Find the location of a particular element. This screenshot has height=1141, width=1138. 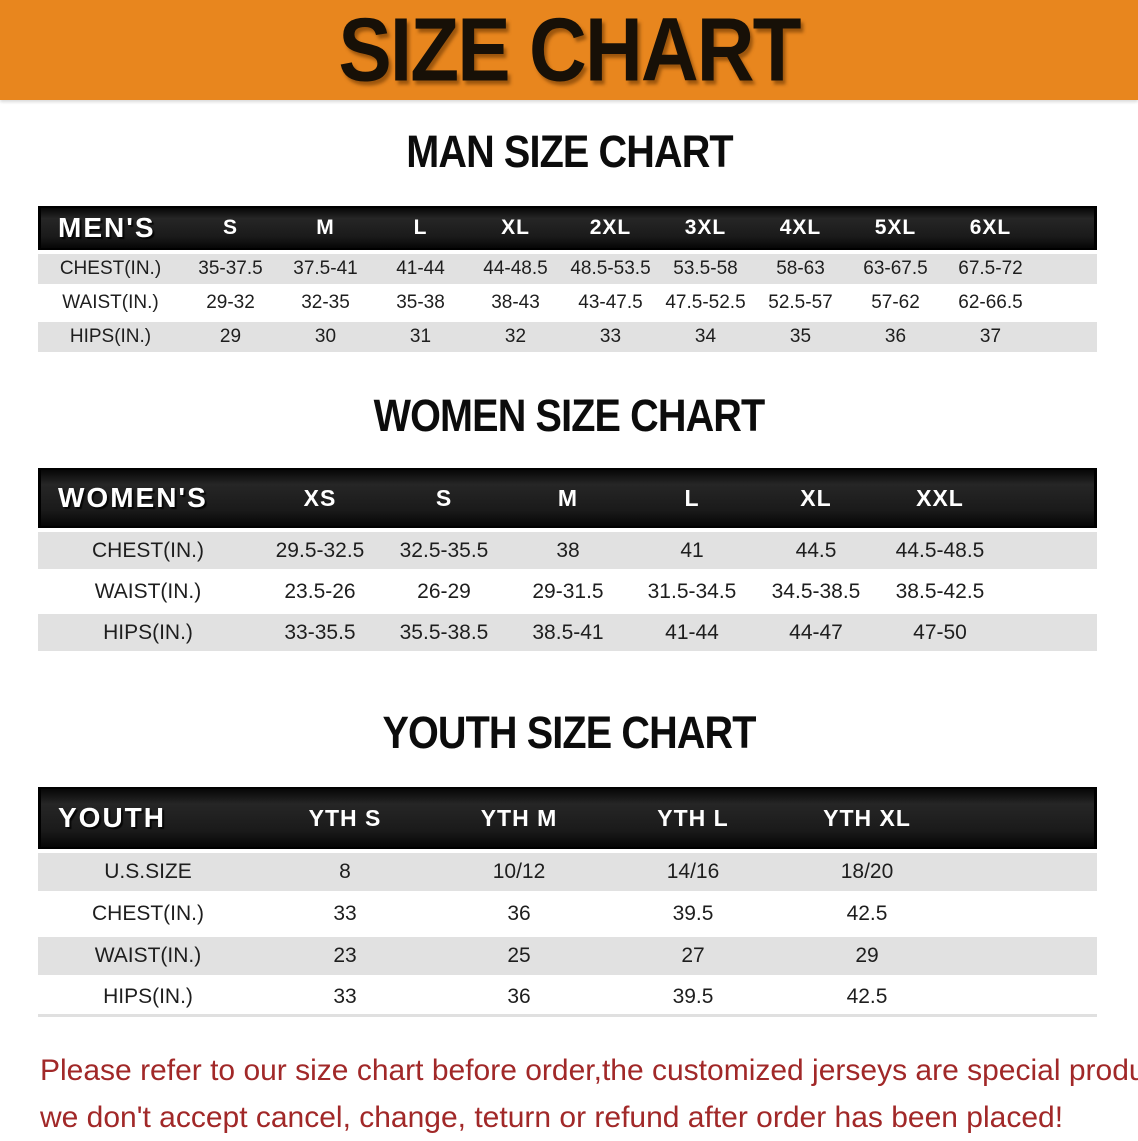

cell: 67.5-72 is located at coordinates (990, 269).